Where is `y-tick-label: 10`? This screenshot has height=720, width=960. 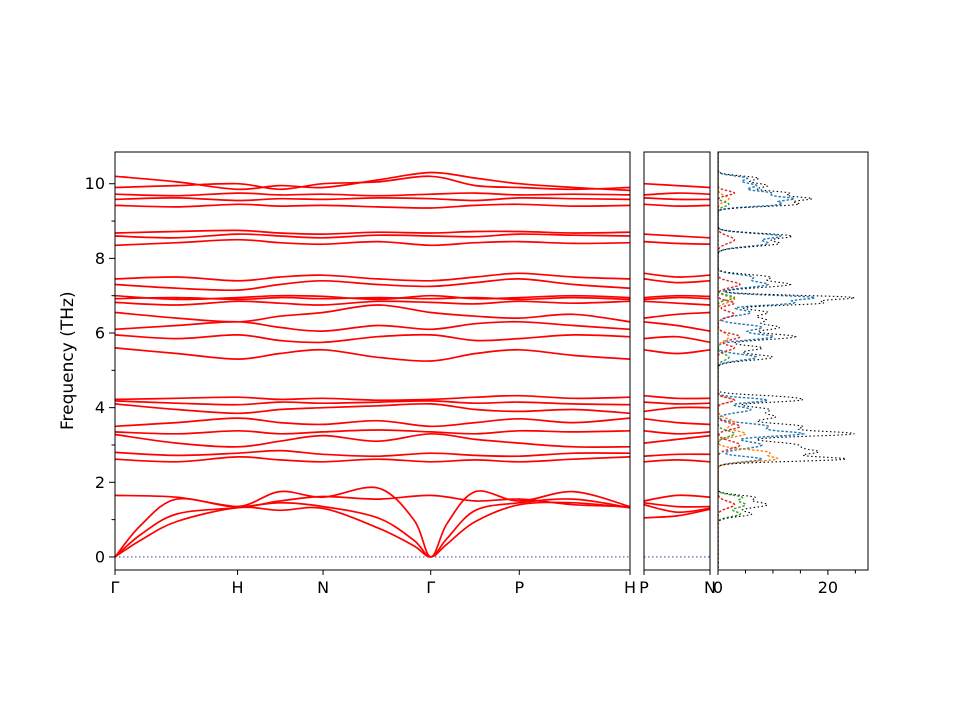
y-tick-label: 10 is located at coordinates (95, 183).